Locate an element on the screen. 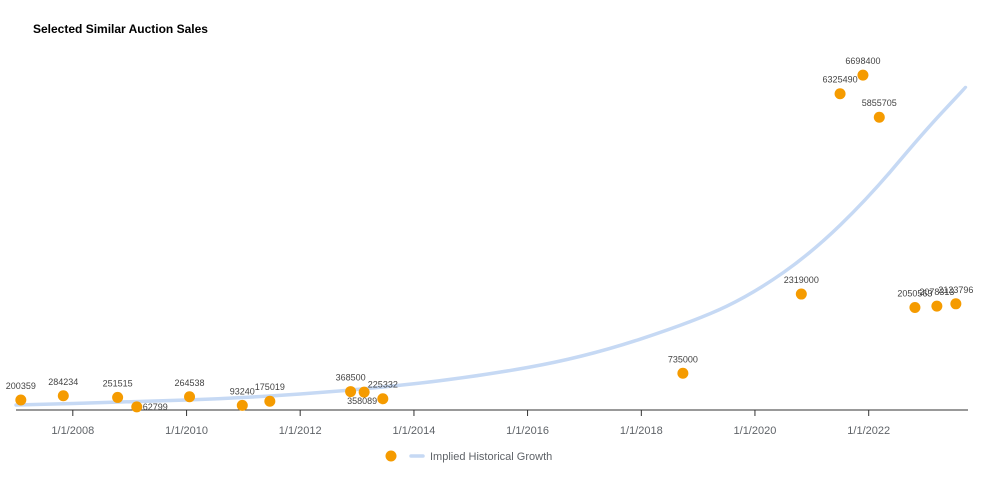  data-label: 2123796 is located at coordinates (955, 290).